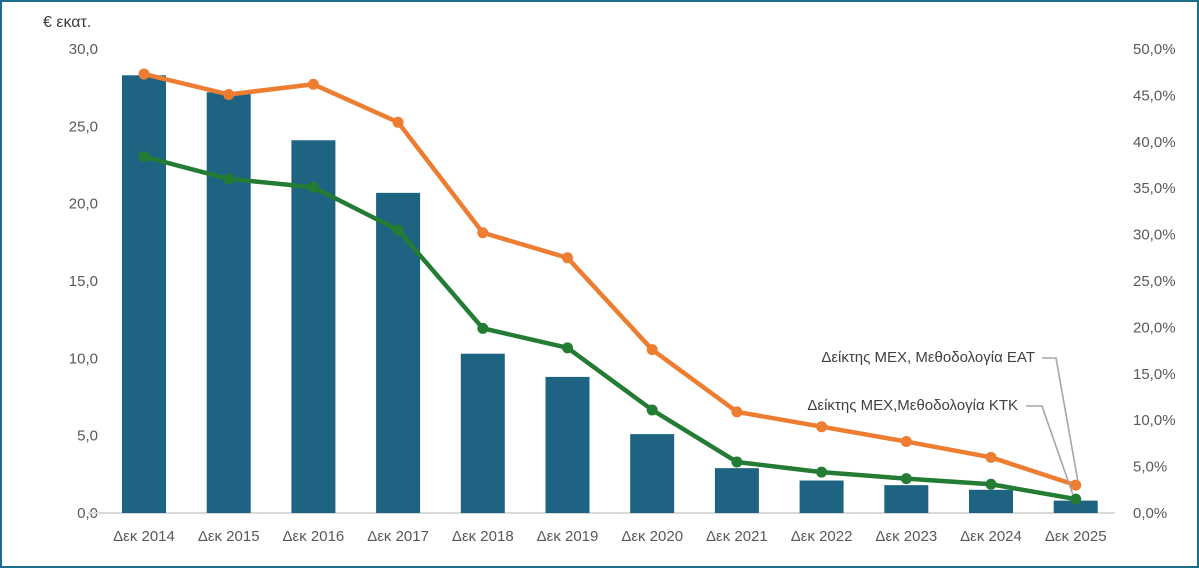 The width and height of the screenshot is (1199, 570). I want to click on left-tick-label: 30,0, so click(83, 49).